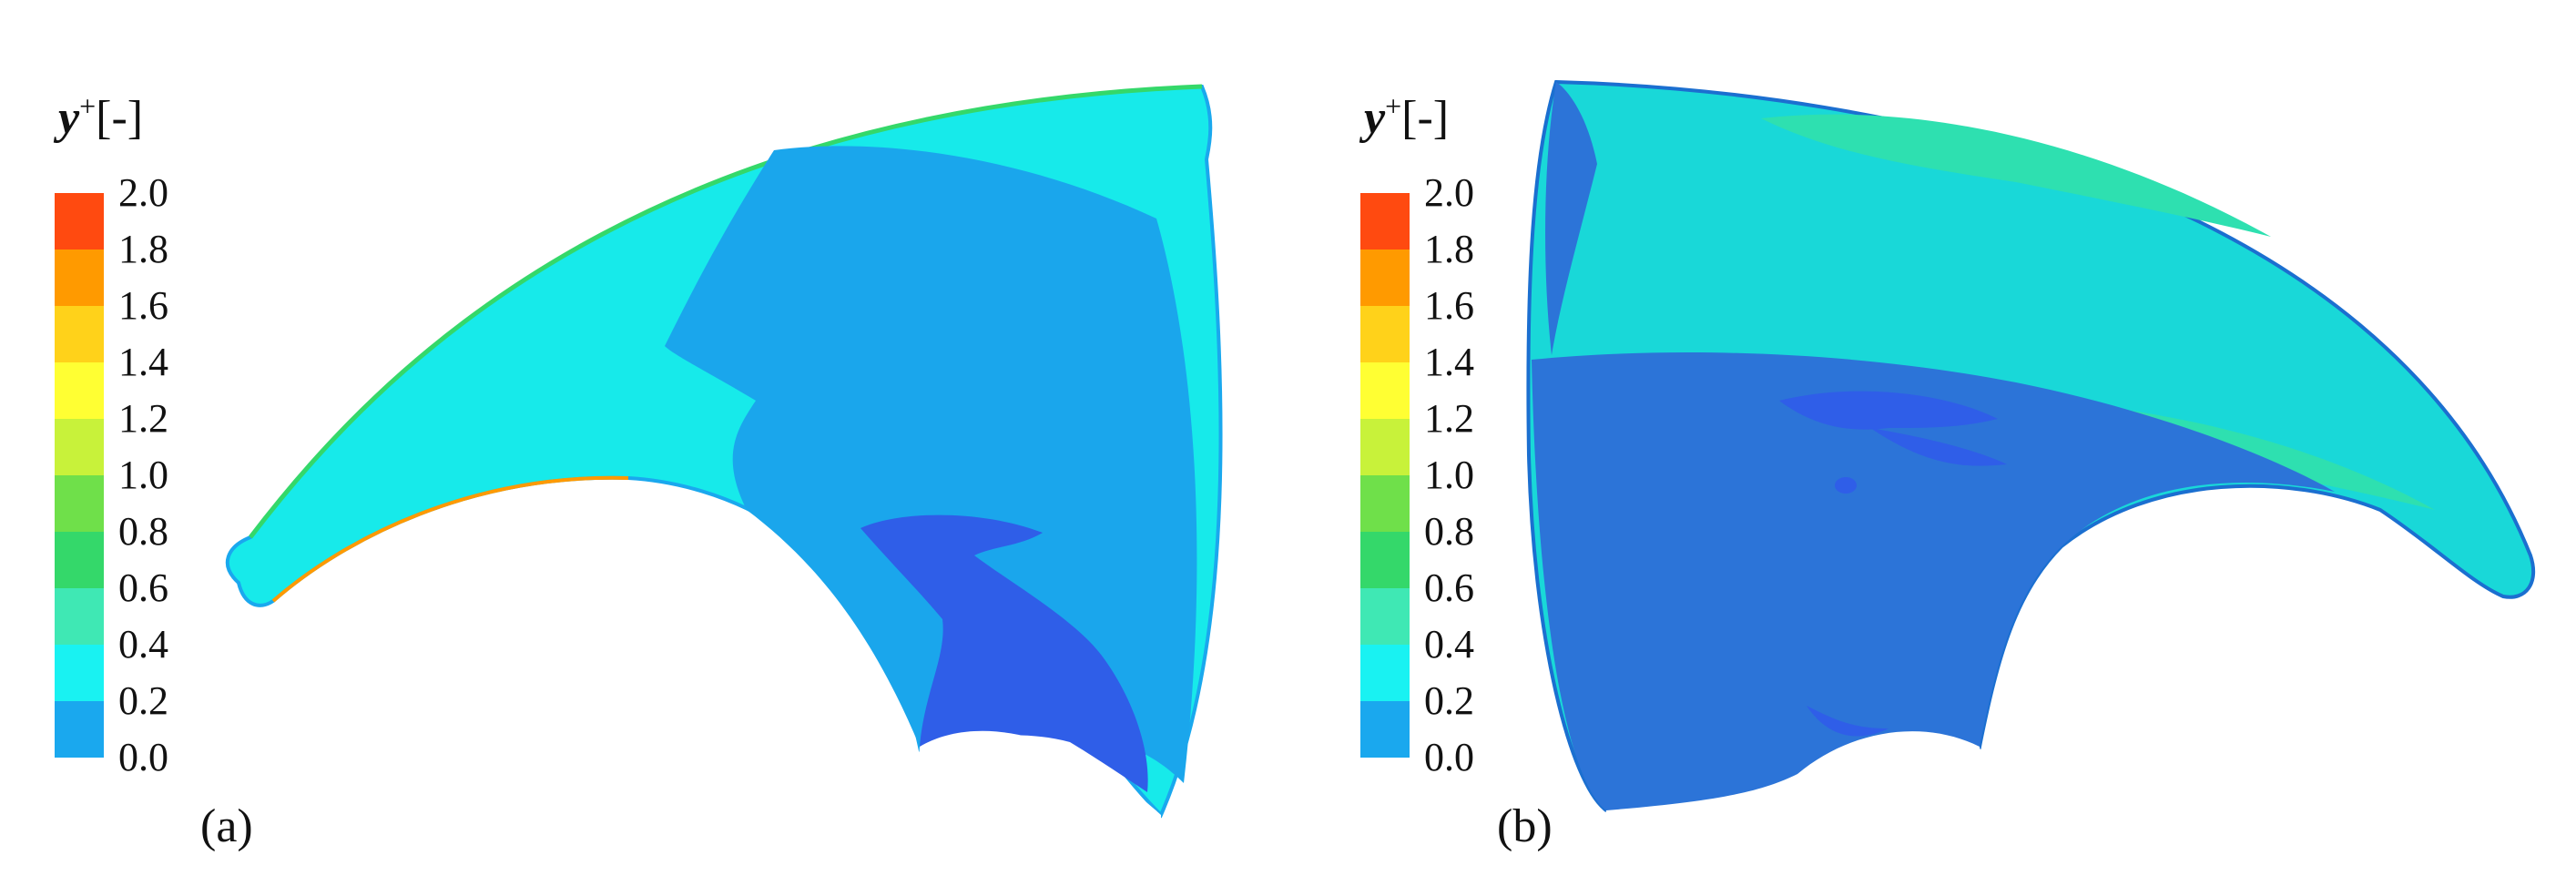 This screenshot has height=896, width=2576. I want to click on panel-label-a: (a), so click(226, 826).